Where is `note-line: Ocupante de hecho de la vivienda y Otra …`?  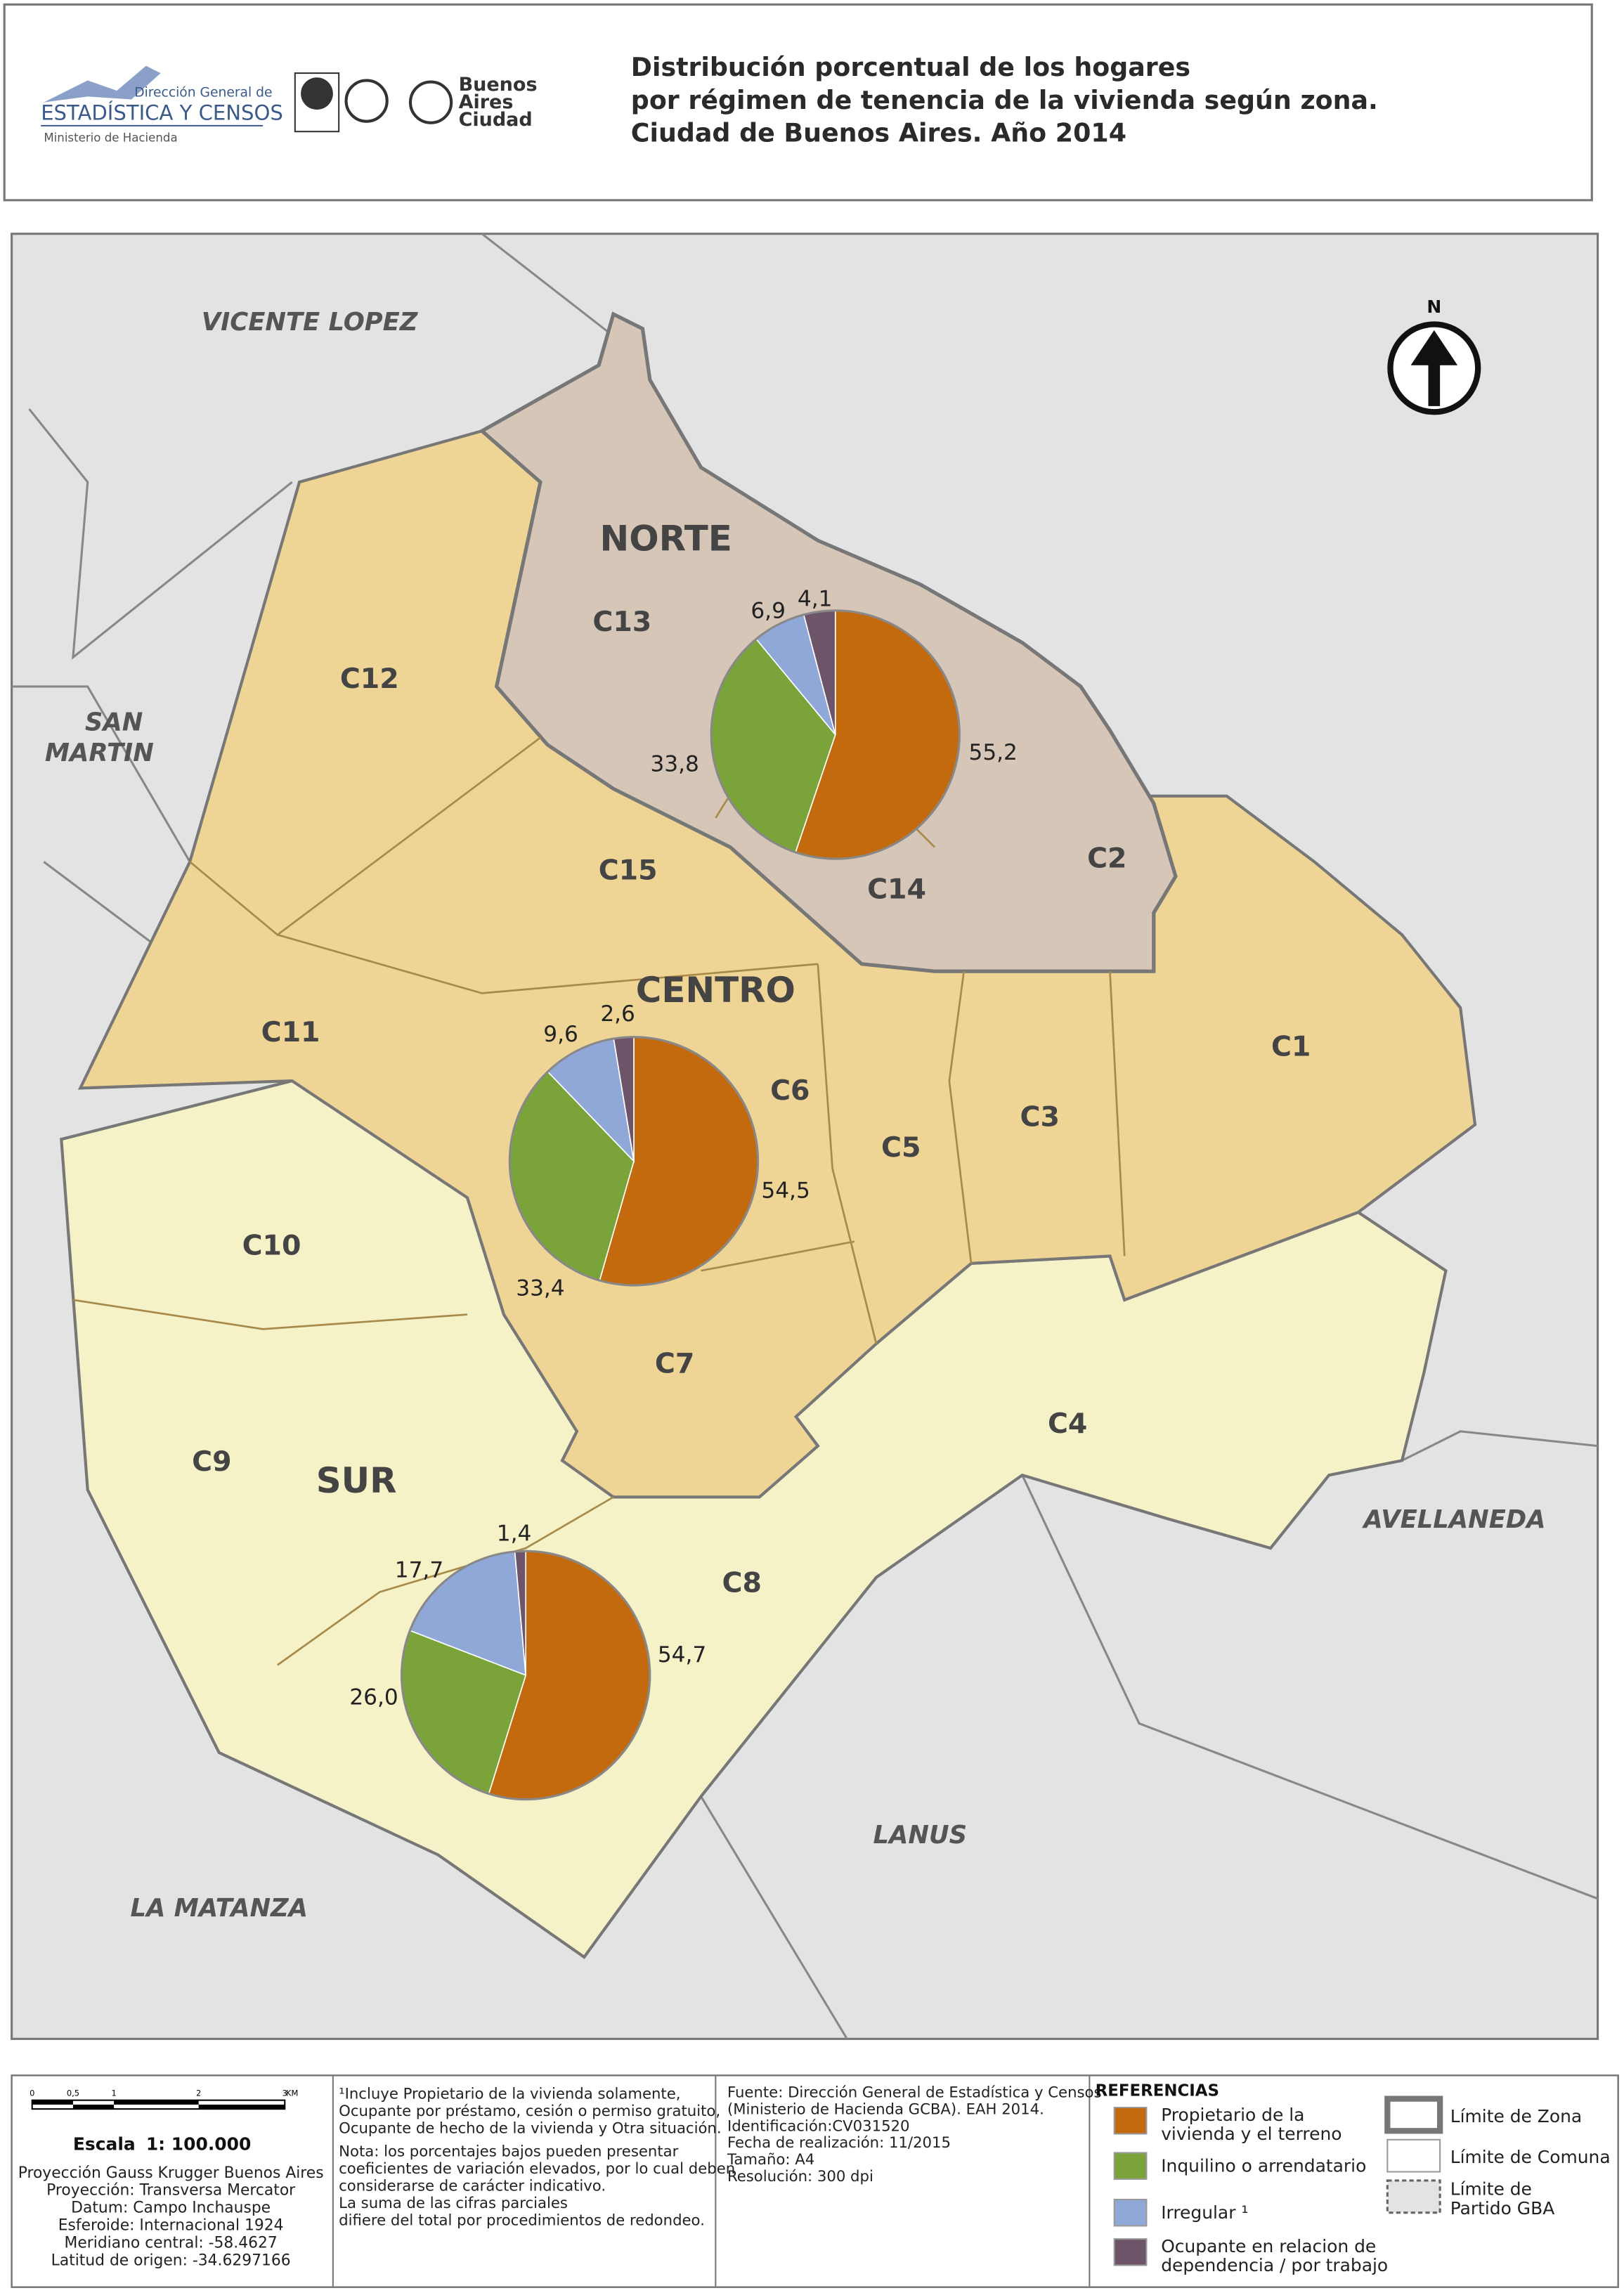 note-line: Ocupante de hecho de la vivienda y Otra … is located at coordinates (530, 2128).